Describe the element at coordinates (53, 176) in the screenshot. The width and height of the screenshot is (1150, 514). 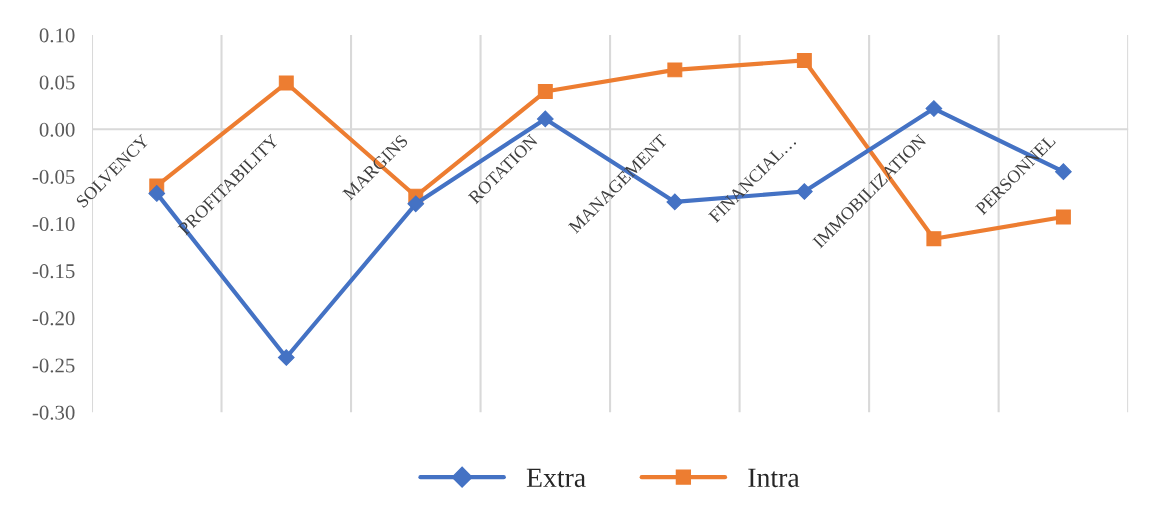
I see `y-tick-label: -0.05` at that location.